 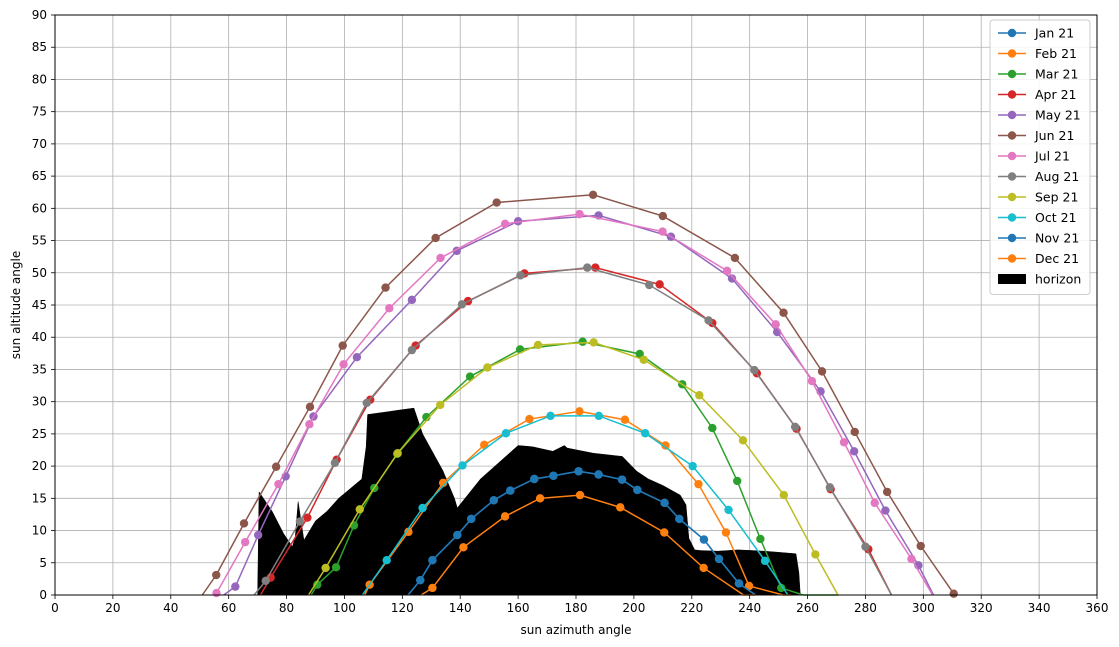 I want to click on legend-label: Dec 21, so click(x=1057, y=258).